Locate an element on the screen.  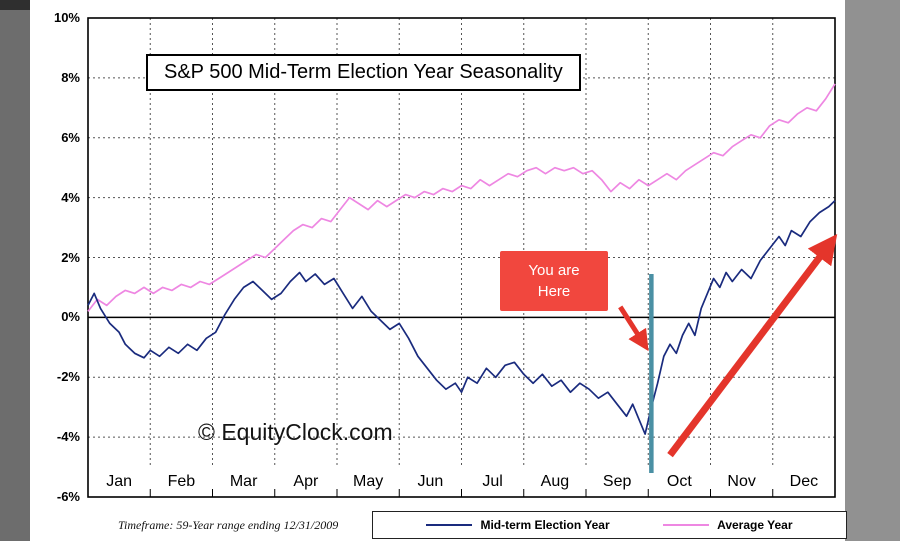
x-tick-label: May is located at coordinates (368, 481).